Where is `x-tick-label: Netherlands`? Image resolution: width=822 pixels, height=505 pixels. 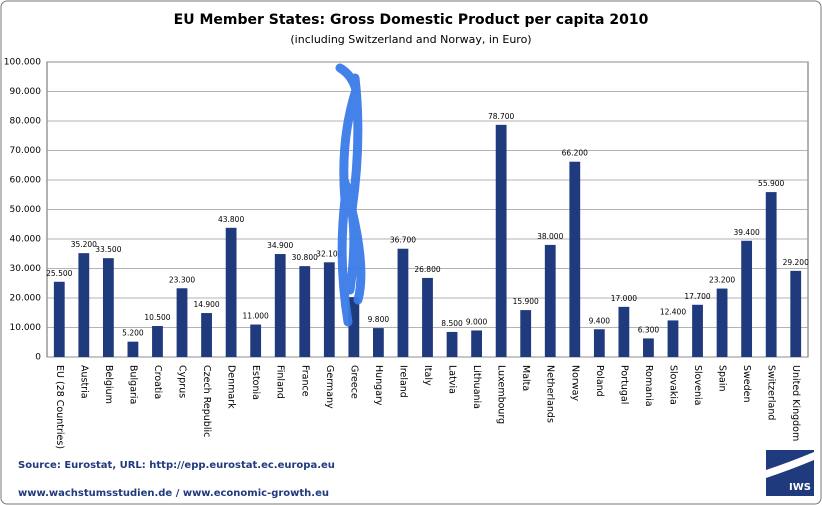
x-tick-label: Netherlands is located at coordinates (550, 394).